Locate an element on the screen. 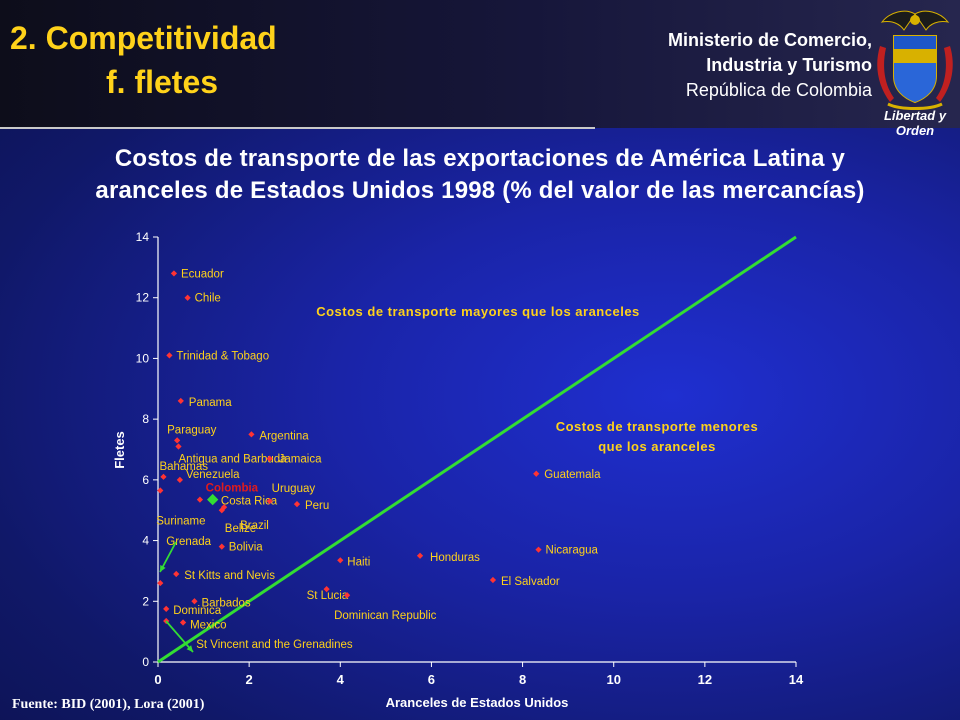  point-label: Argentina is located at coordinates (284, 436).